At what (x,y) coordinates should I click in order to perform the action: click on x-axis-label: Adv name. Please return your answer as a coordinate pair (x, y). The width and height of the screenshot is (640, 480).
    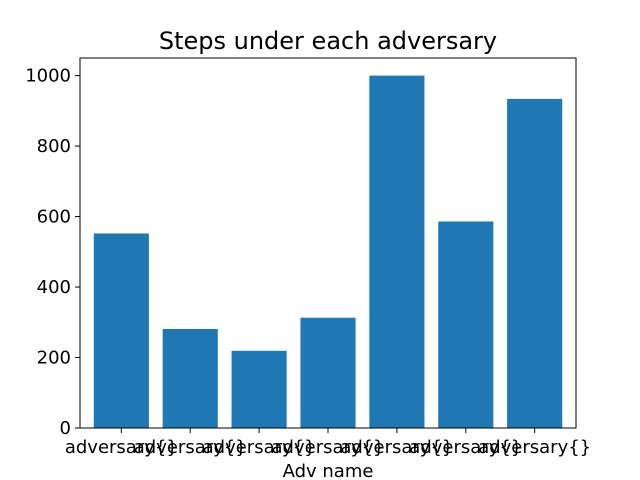
    Looking at the image, I should click on (328, 470).